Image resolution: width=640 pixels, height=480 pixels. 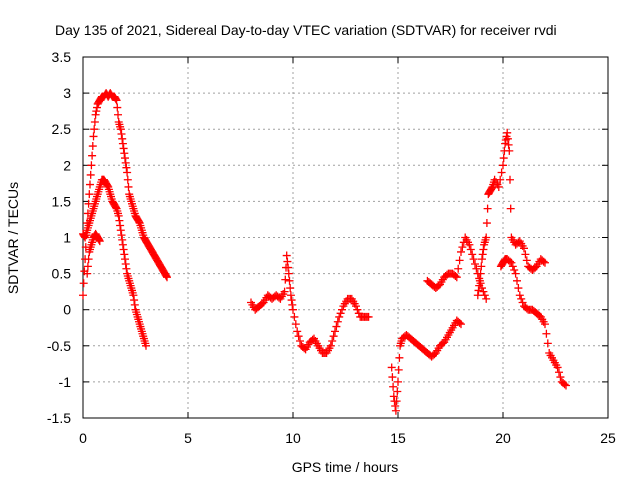 What do you see at coordinates (67, 93) in the screenshot?
I see `y-tick-label: 3` at bounding box center [67, 93].